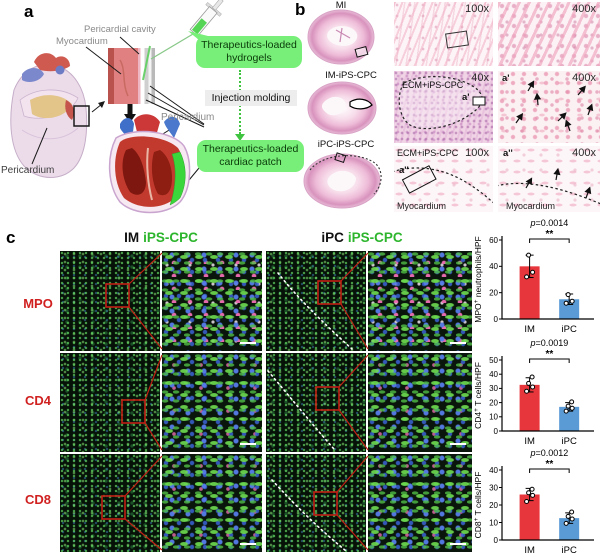  I want to click on svg-text: 50, so click(493, 360).